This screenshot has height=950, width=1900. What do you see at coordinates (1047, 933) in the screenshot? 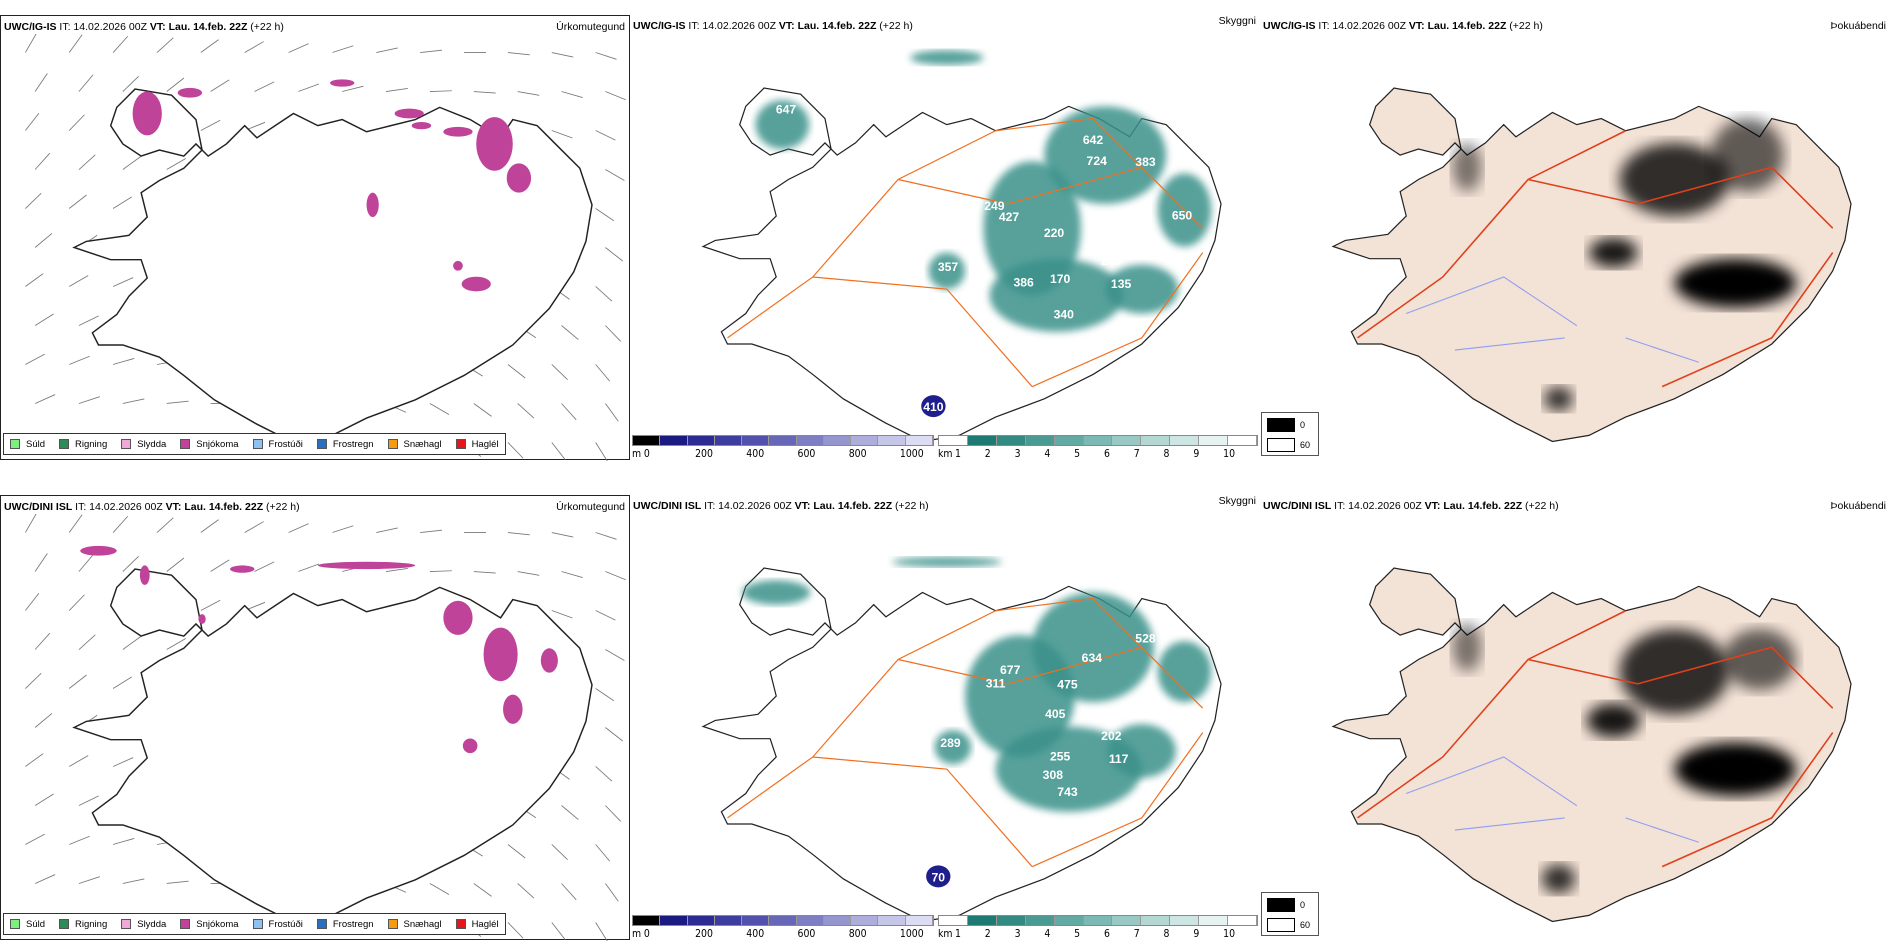
I see `colorbar-tick: 4` at bounding box center [1047, 933].